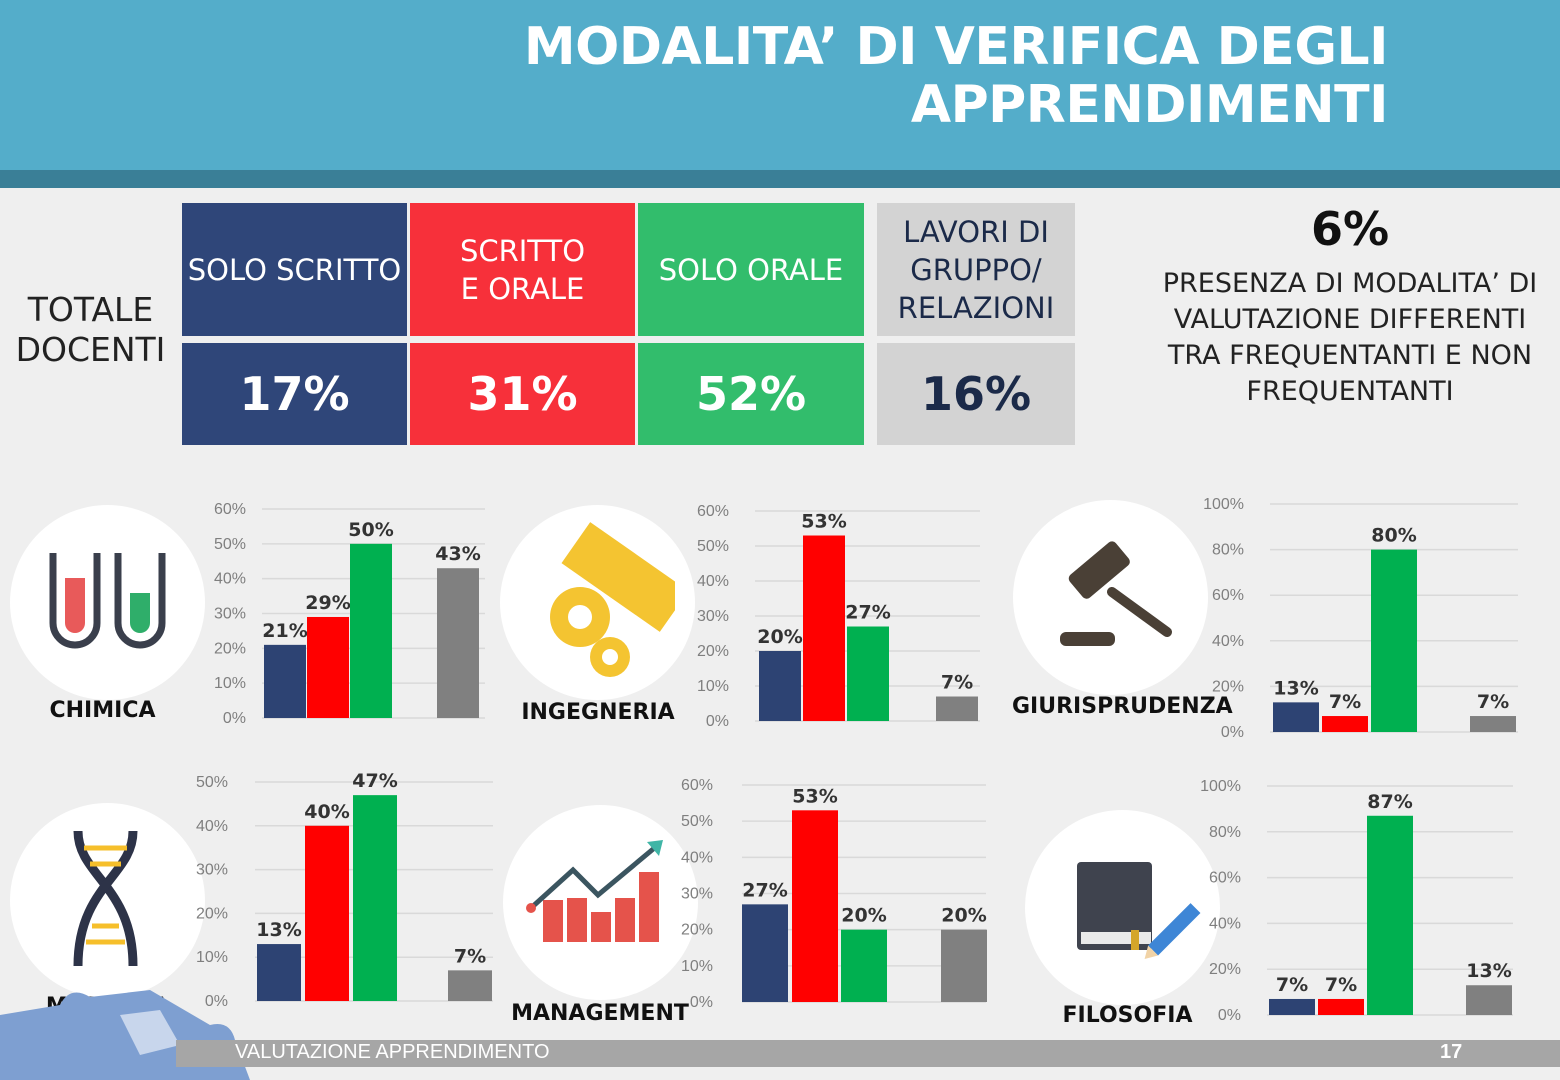 The height and width of the screenshot is (1080, 1560). I want to click on test-tubes-icon, so click(107, 601).